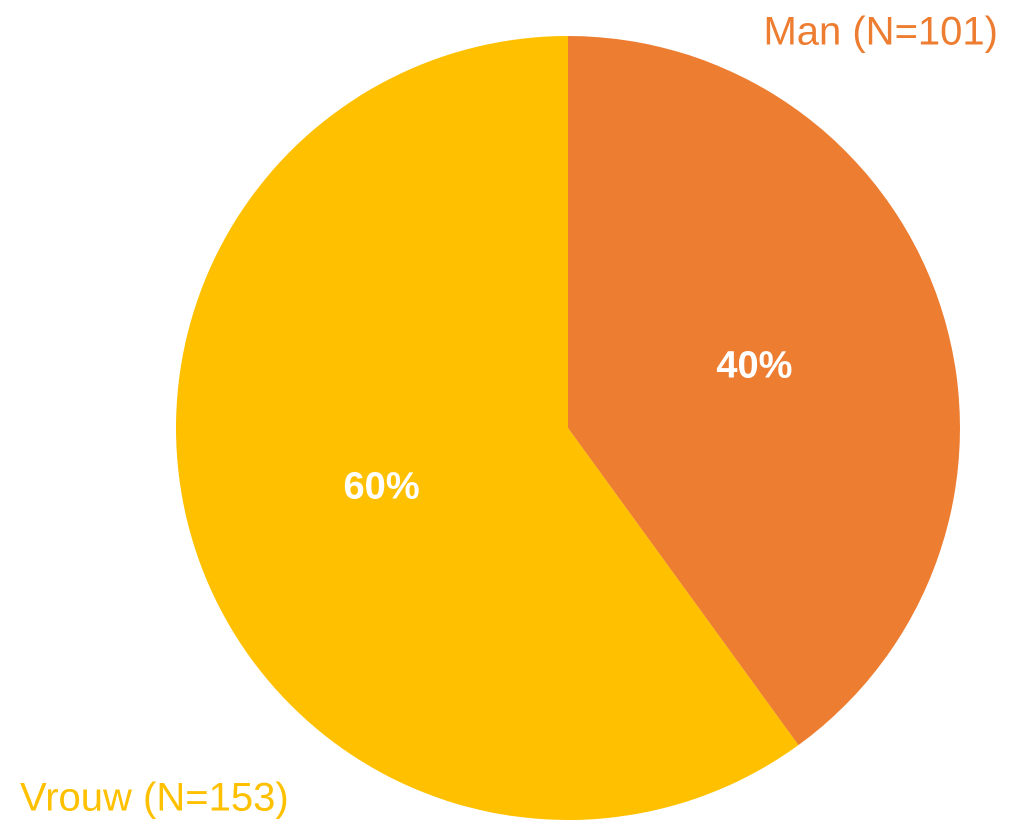  I want to click on category-label: Man (N=101), so click(880, 32).